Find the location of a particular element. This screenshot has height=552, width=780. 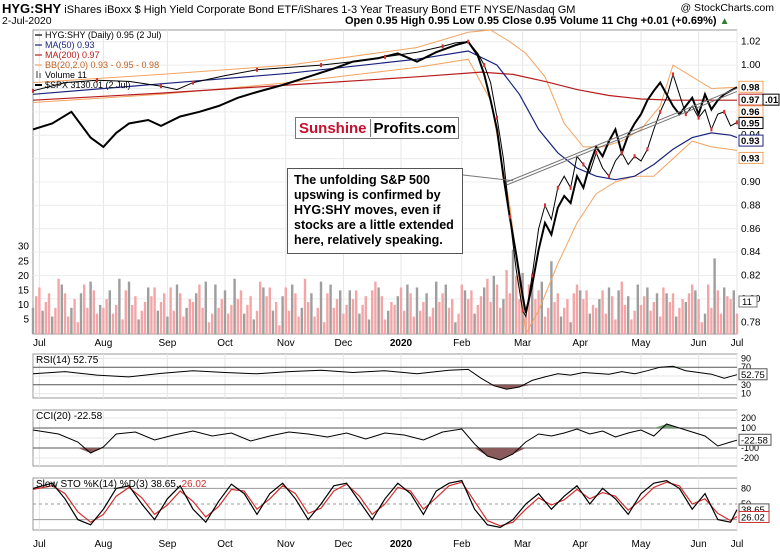

cci-line is located at coordinates (385, 442).